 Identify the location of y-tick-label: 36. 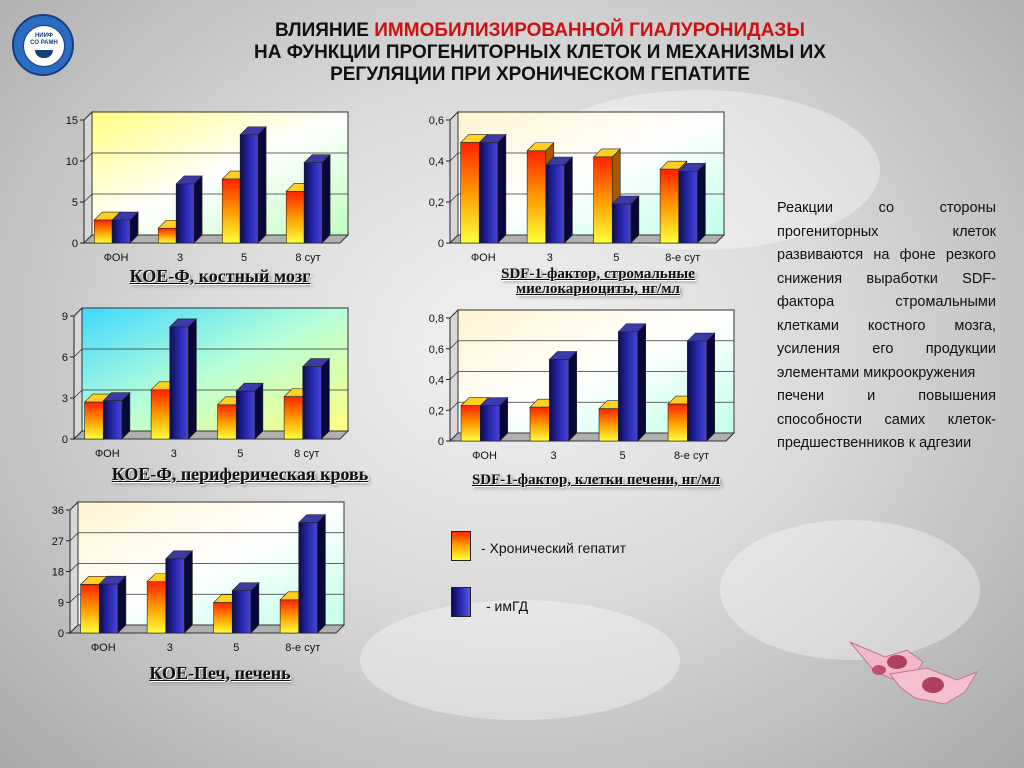
(58, 511).